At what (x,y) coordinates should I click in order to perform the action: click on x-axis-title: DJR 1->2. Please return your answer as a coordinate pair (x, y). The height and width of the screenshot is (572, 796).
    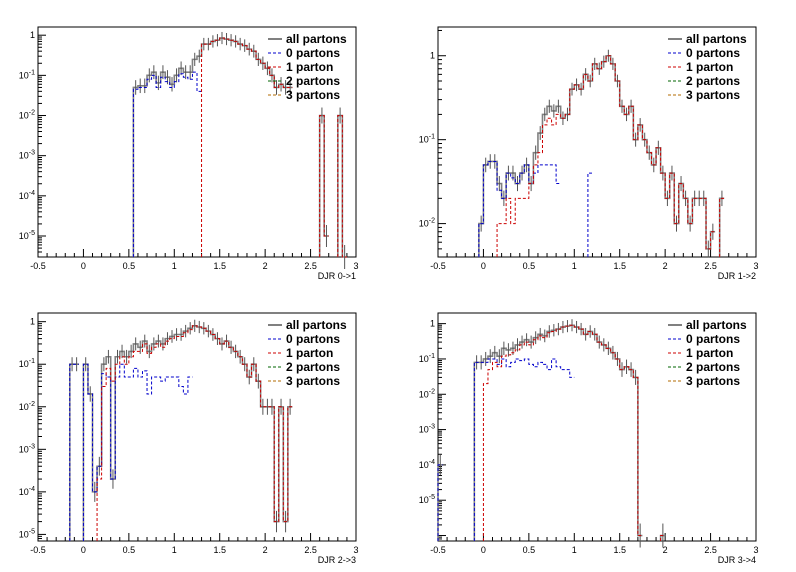
    Looking at the image, I should click on (737, 276).